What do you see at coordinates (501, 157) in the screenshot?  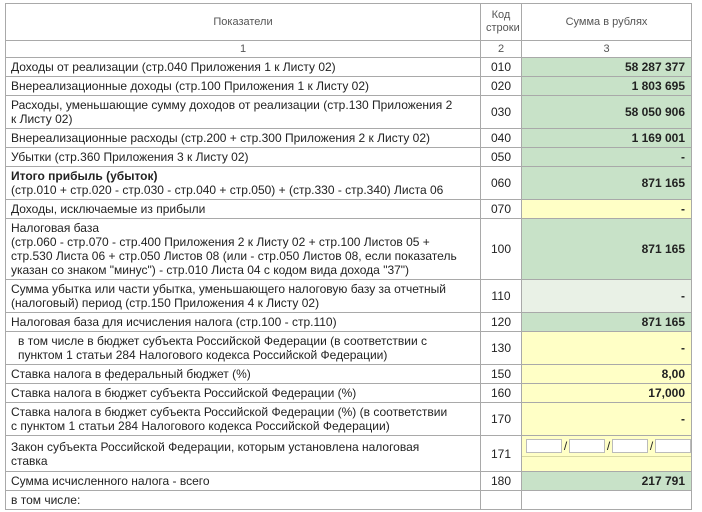 I see `code-cell: 050` at bounding box center [501, 157].